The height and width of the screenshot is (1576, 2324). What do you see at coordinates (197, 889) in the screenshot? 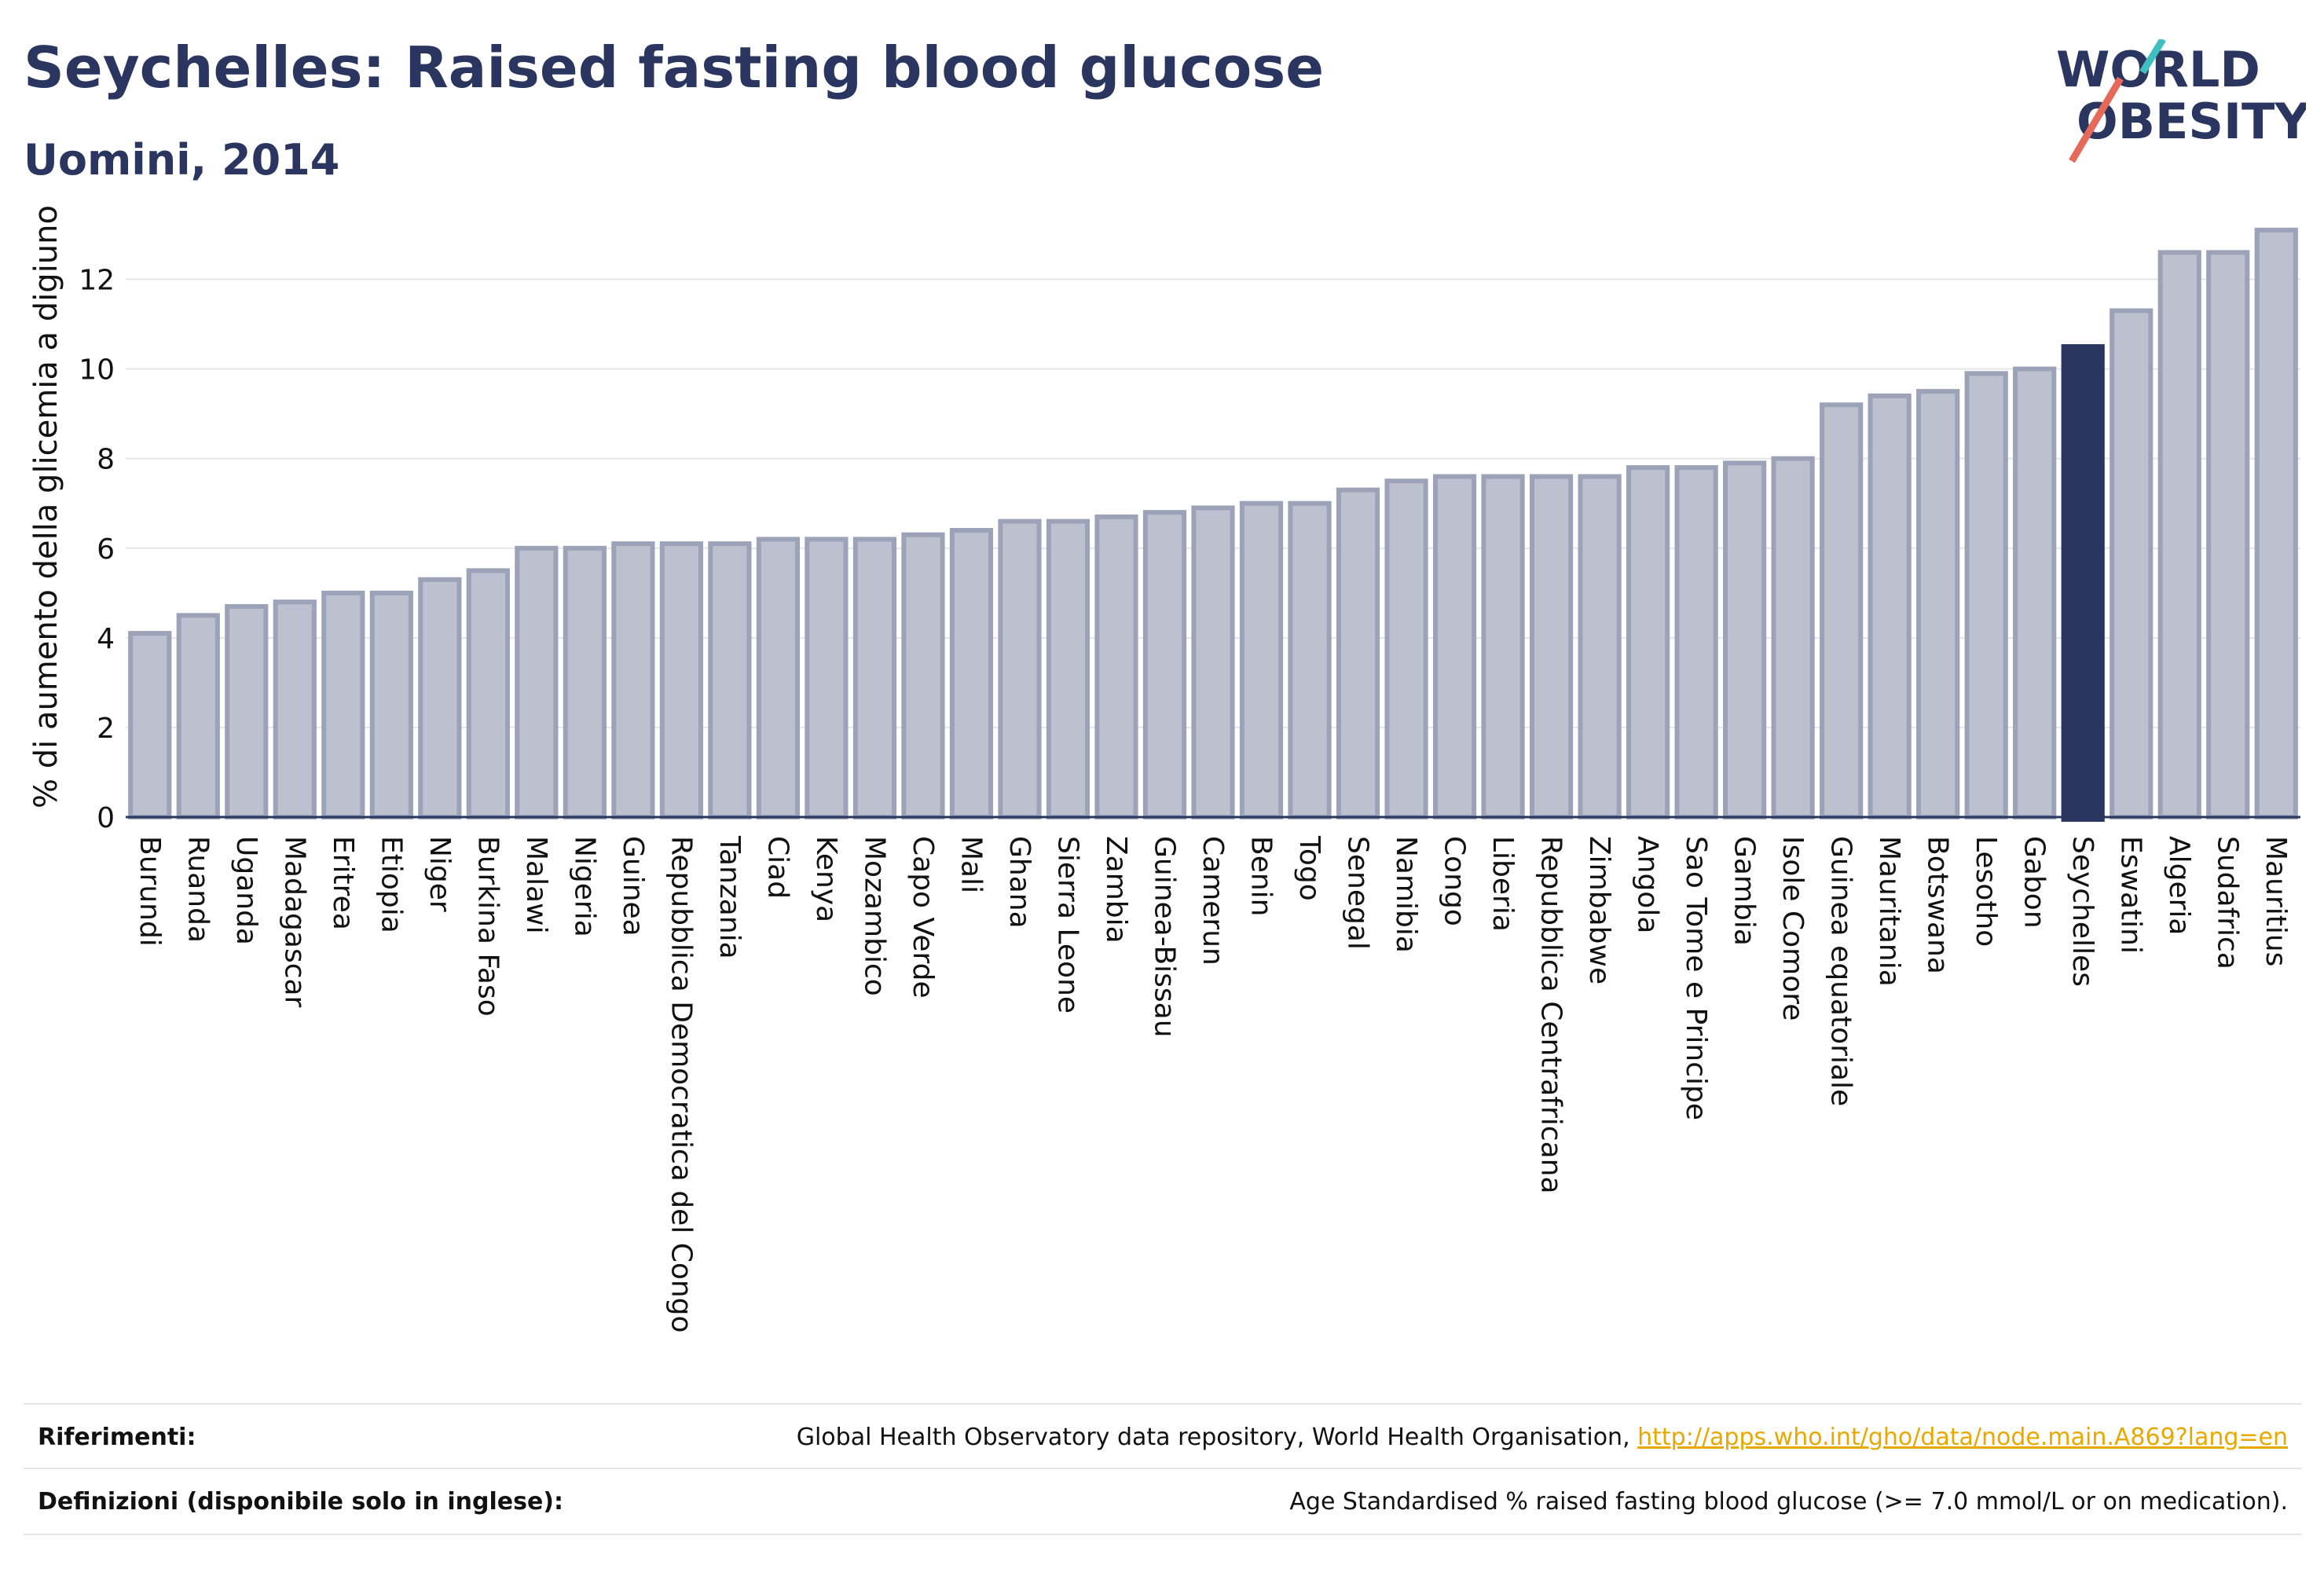
I see `x-tick-label: Ruanda` at bounding box center [197, 889].